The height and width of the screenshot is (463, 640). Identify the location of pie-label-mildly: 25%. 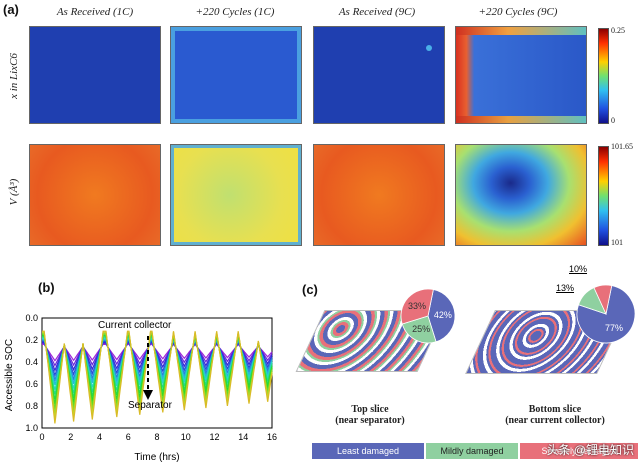
(421, 329).